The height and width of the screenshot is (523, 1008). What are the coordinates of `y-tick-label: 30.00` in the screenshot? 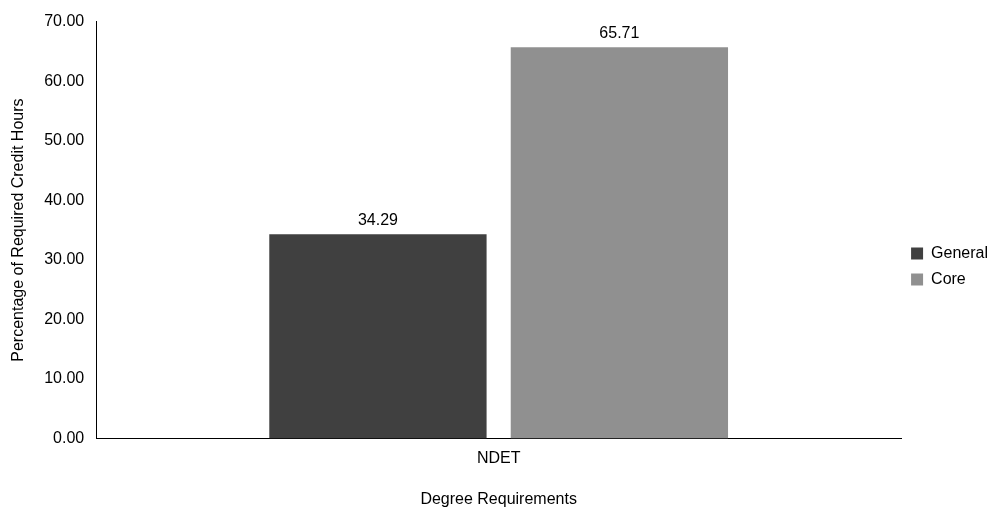 It's located at (64, 259).